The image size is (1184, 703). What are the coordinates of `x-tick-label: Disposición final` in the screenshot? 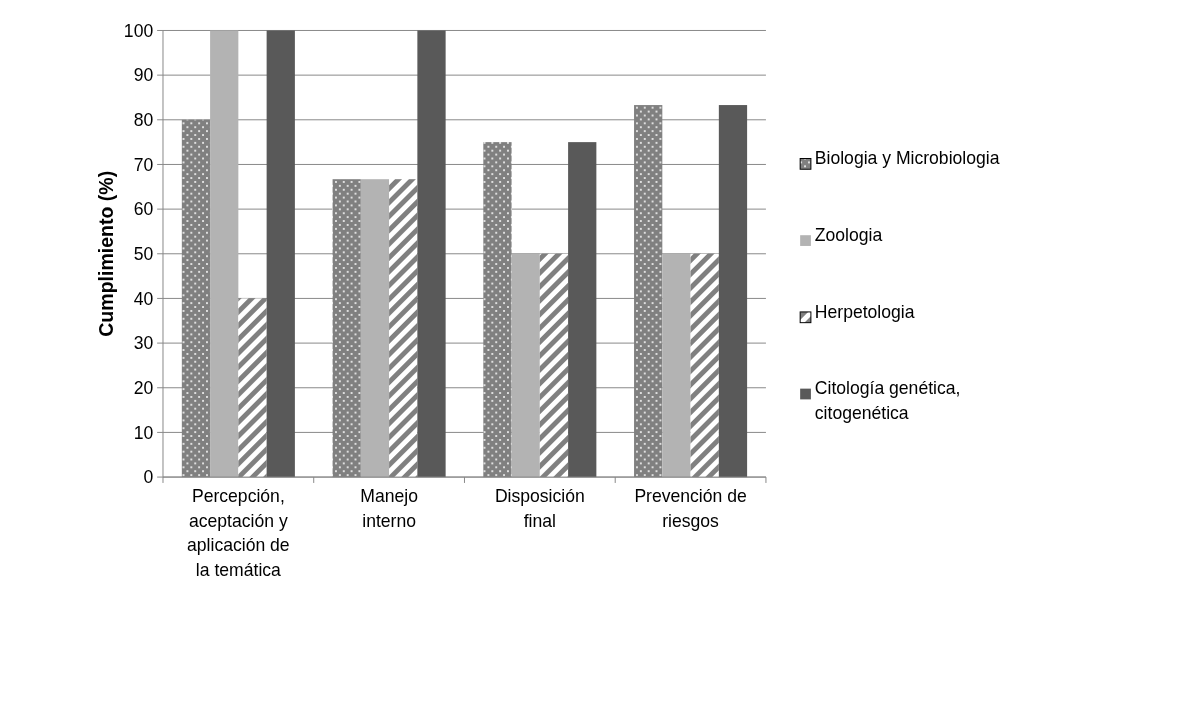 It's located at (539, 508).